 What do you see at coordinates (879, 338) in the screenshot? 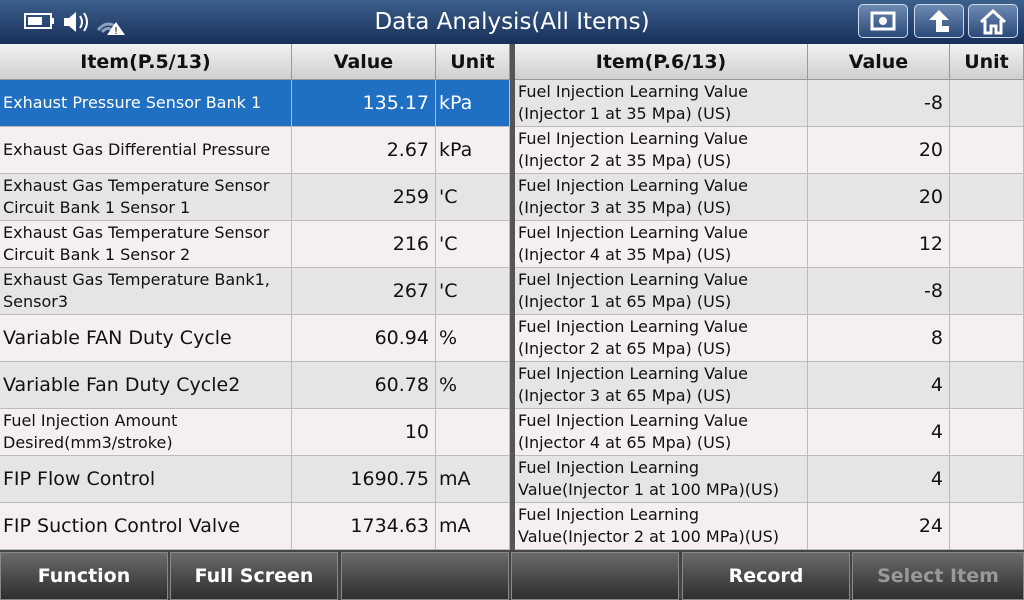
I see `value-cell: 8` at bounding box center [879, 338].